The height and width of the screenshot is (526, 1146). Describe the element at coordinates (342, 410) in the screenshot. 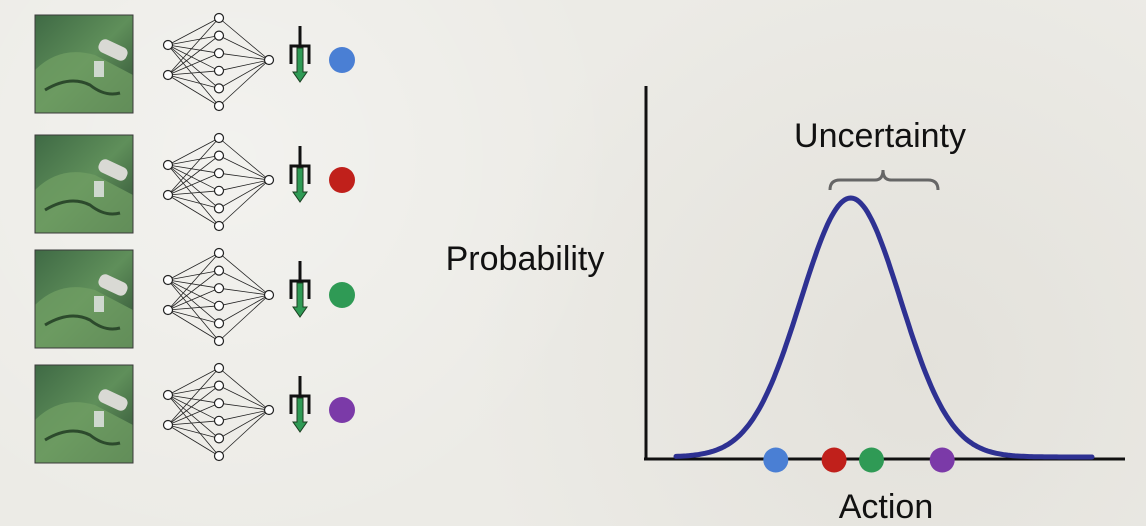

I see `action-dot-purple` at that location.